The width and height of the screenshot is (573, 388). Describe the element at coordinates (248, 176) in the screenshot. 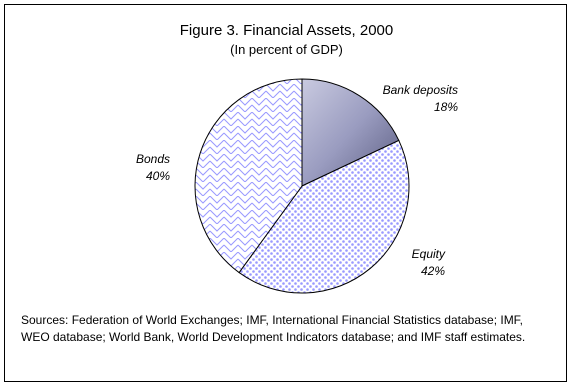

I see `pie-slice-bonds` at that location.